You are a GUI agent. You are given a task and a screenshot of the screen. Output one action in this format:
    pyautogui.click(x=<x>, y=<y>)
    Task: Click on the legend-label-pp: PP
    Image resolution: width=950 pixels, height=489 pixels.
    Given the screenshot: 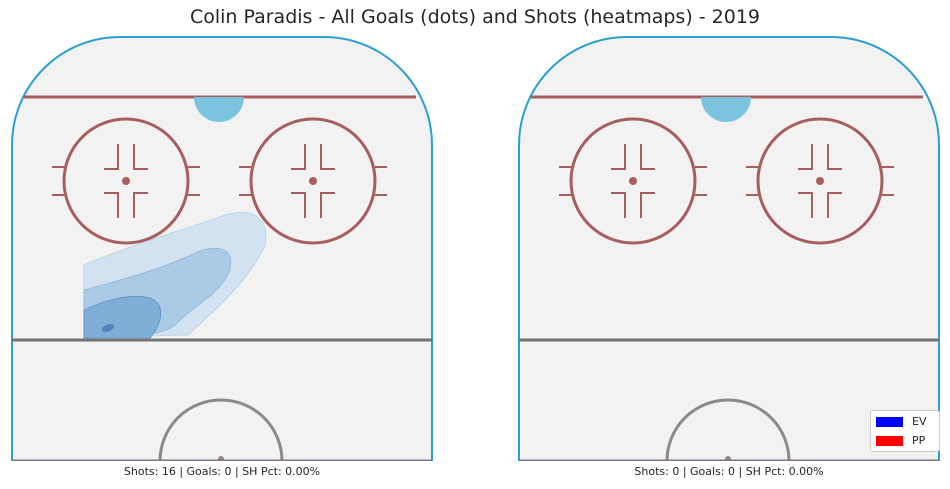 What is the action you would take?
    pyautogui.click(x=919, y=440)
    